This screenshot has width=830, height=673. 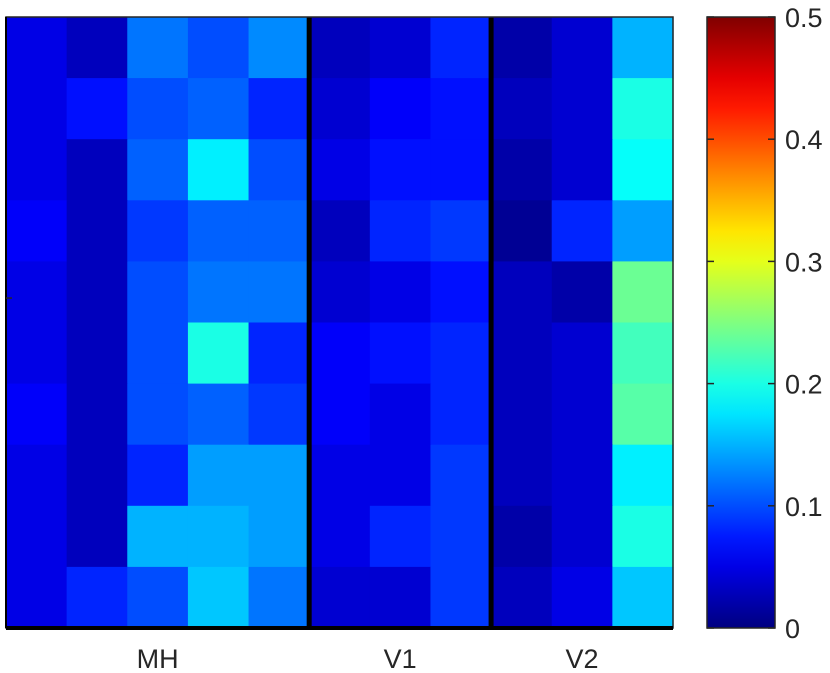 I want to click on colorbar-tick-label-3: 0.3, so click(x=804, y=262).